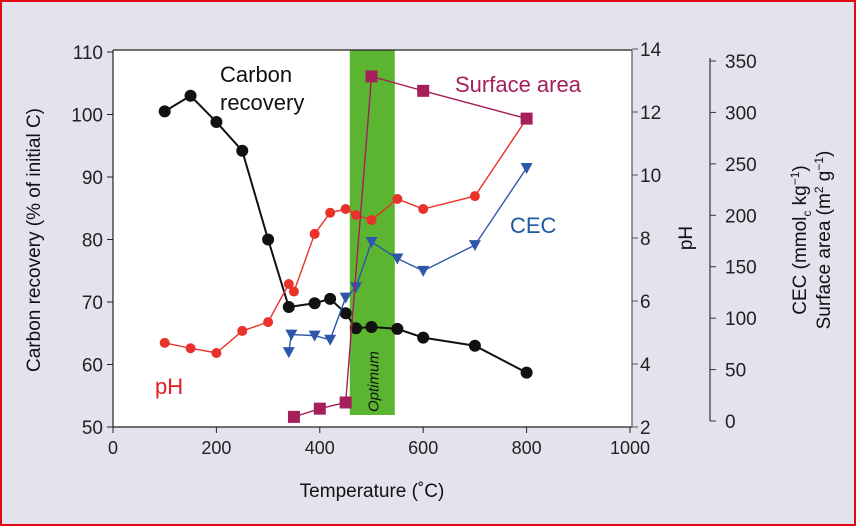 The height and width of the screenshot is (526, 856). Describe the element at coordinates (741, 319) in the screenshot. I see `y-cec-tick-label: 100` at that location.